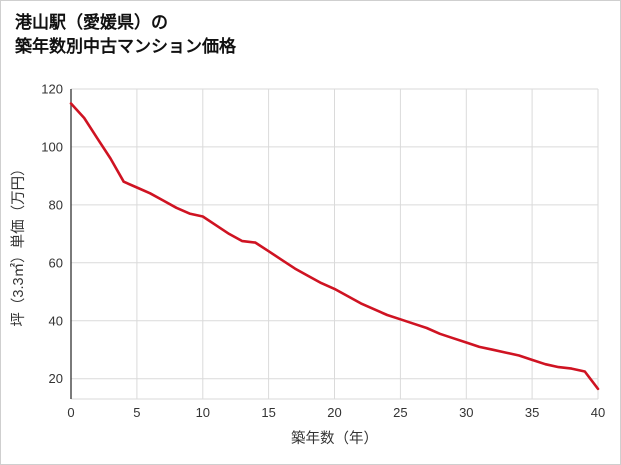 This screenshot has height=465, width=621. What do you see at coordinates (56, 204) in the screenshot?
I see `y-tick-label: 80` at bounding box center [56, 204].